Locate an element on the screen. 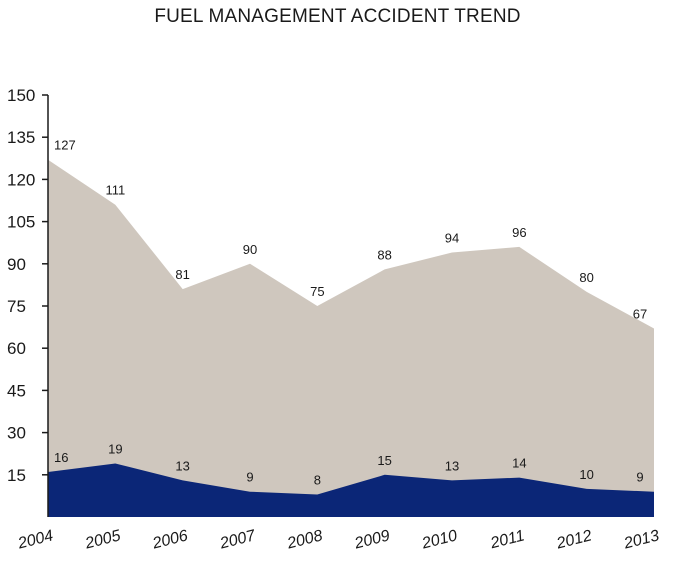  y-tick-label: 30 is located at coordinates (16, 433).